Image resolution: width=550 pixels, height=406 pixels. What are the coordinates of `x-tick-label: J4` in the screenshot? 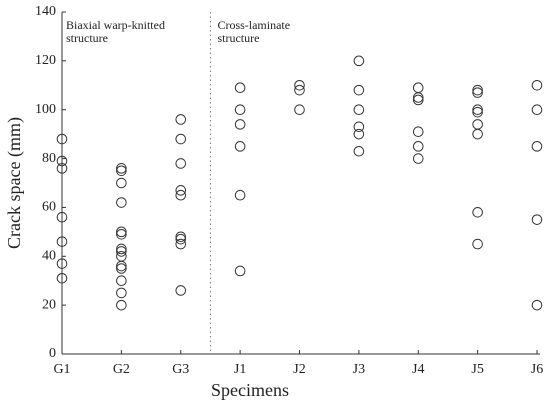 It's located at (418, 369).